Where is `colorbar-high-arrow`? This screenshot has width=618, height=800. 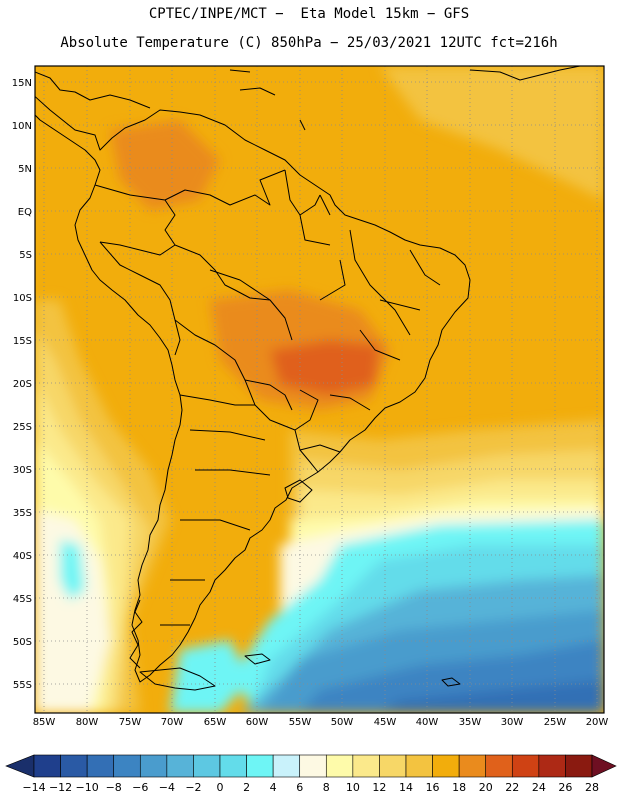 colorbar-high-arrow is located at coordinates (604, 766).